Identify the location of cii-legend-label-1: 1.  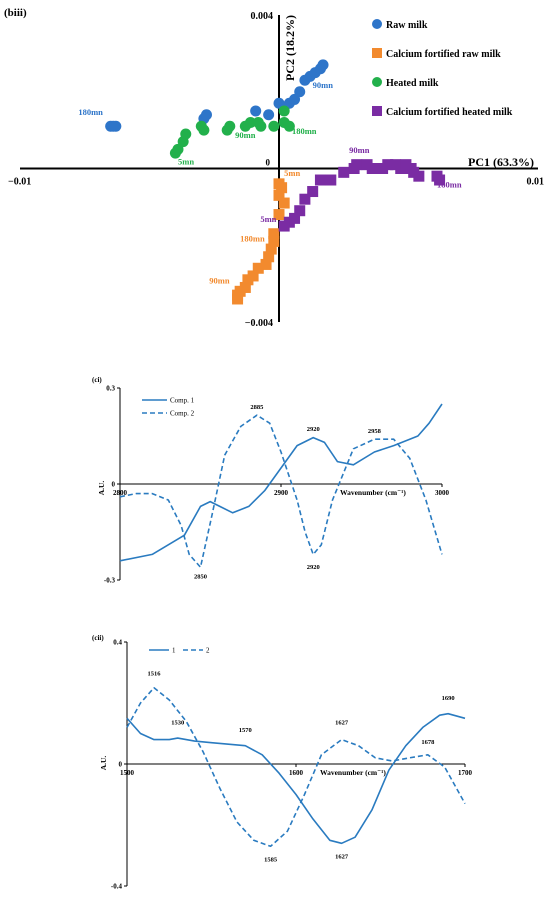
(174, 651).